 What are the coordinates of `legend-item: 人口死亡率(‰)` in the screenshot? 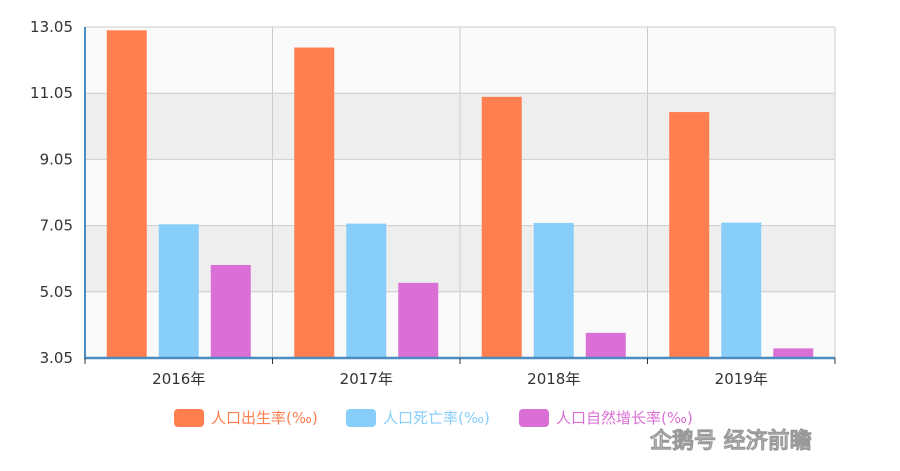 It's located at (418, 418).